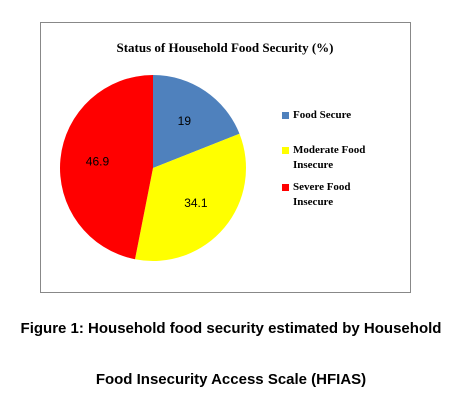 The image size is (462, 407). I want to click on data-label: 19, so click(185, 121).